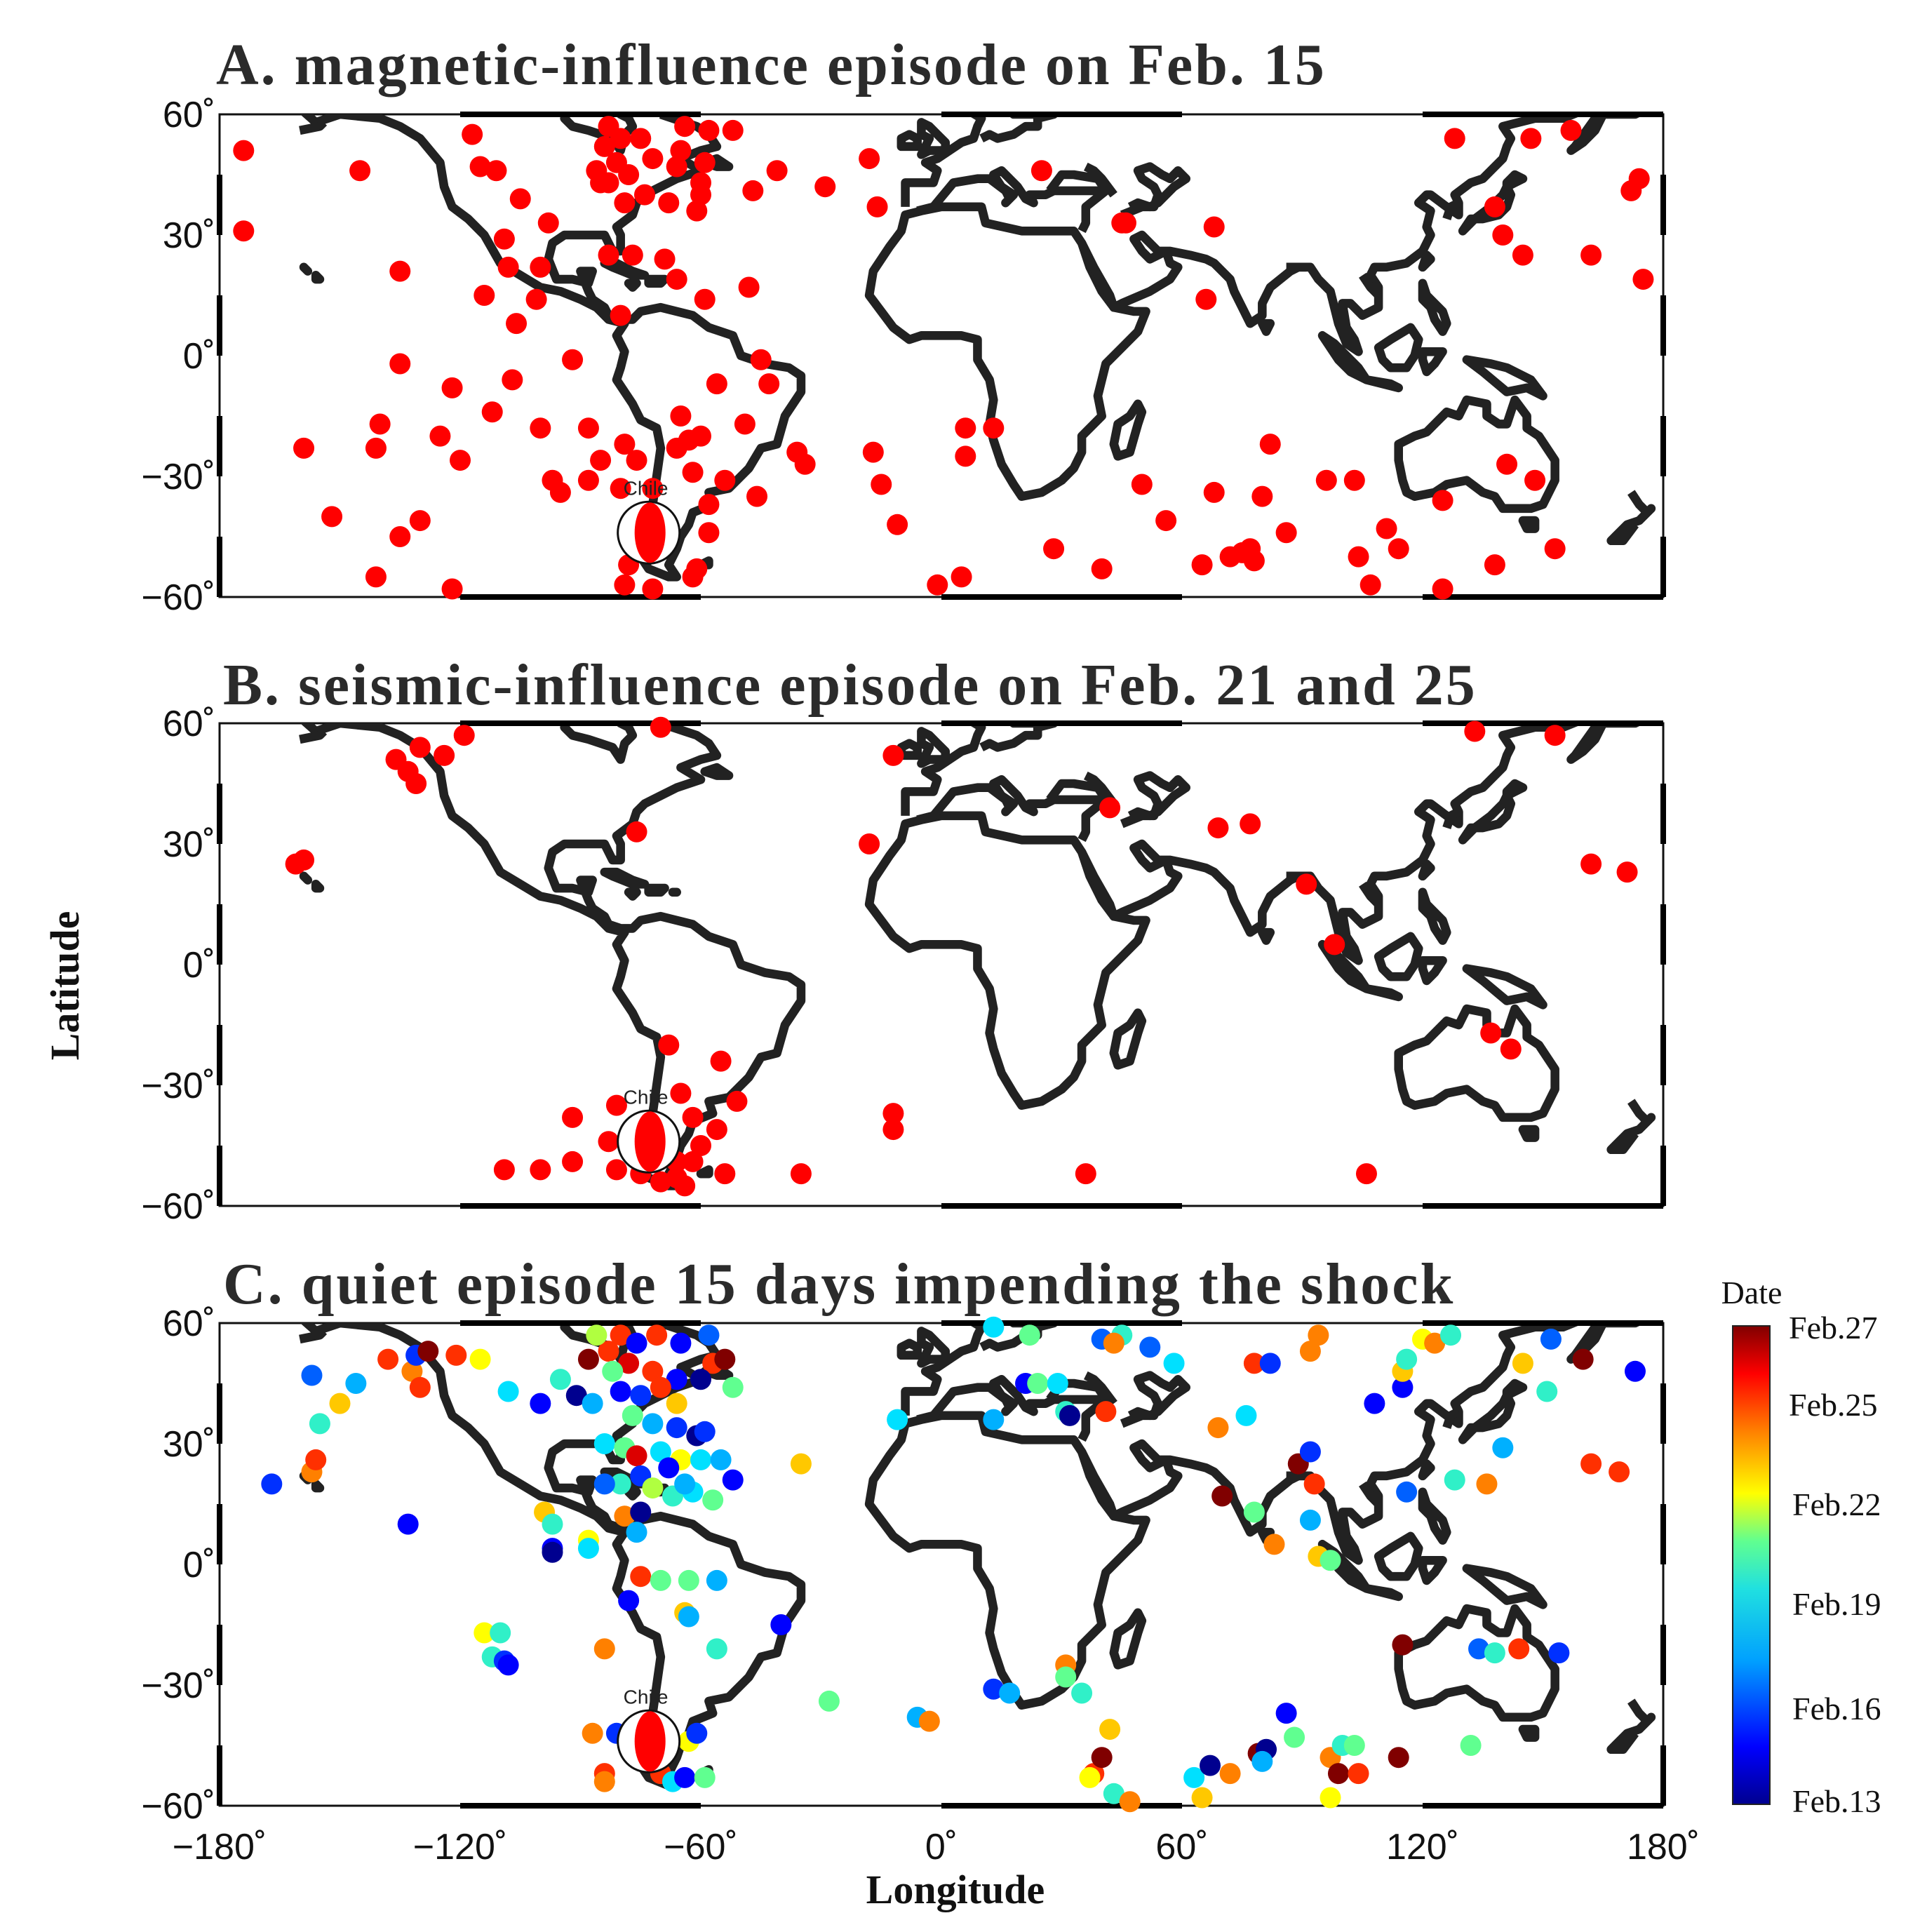 The height and width of the screenshot is (1932, 1927). What do you see at coordinates (646, 1697) in the screenshot?
I see `panel-c-epicenter-label: Chile` at bounding box center [646, 1697].